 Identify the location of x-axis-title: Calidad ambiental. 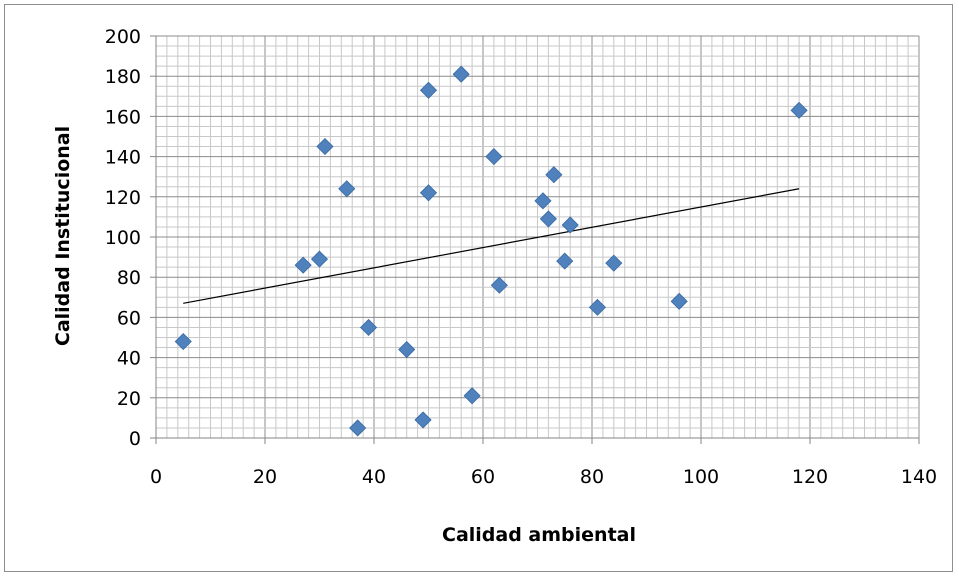
(539, 535).